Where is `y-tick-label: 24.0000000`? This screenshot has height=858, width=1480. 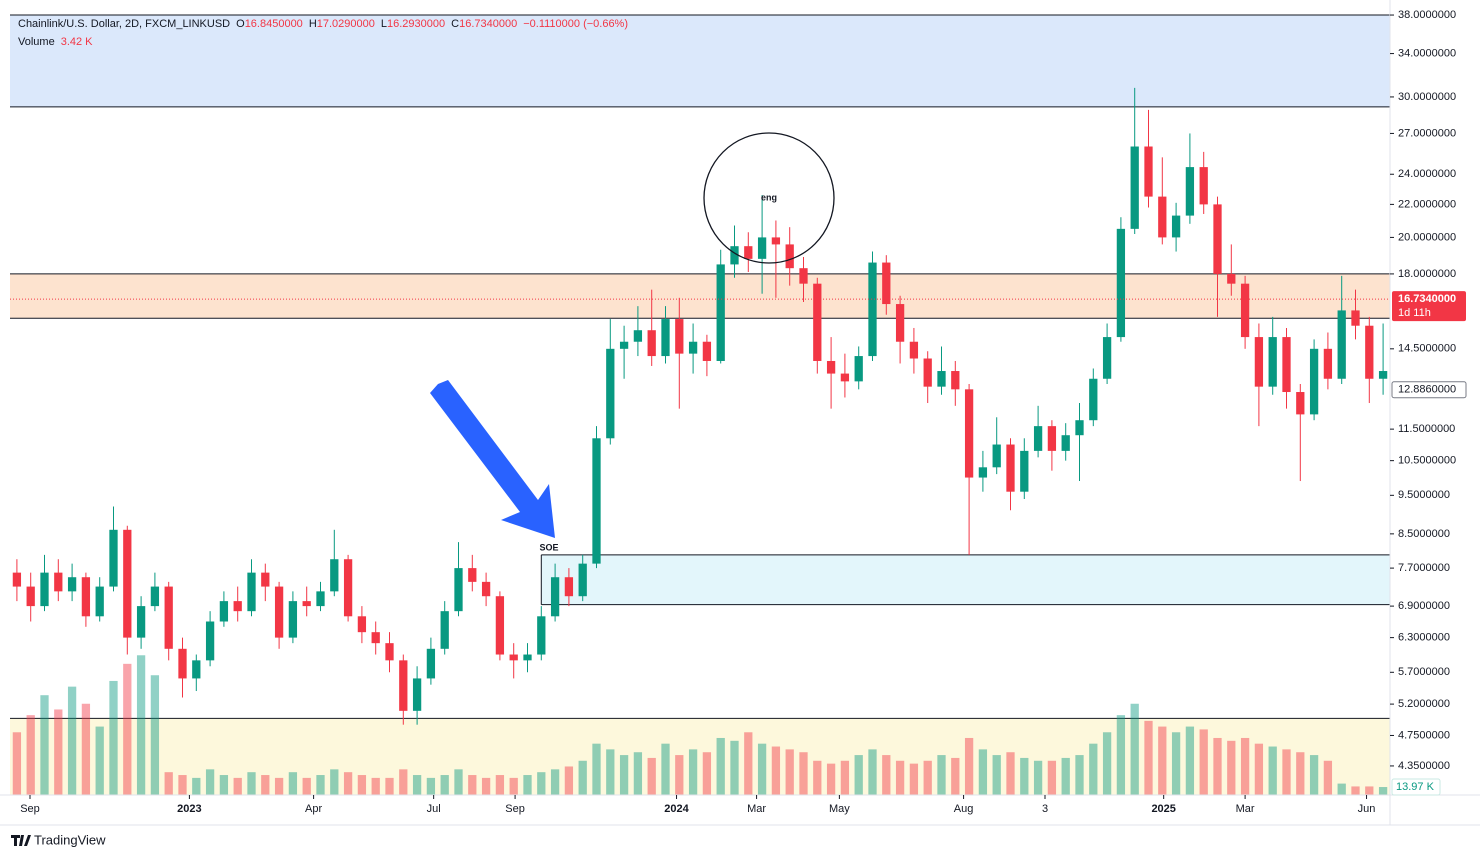 y-tick-label: 24.0000000 is located at coordinates (1427, 174).